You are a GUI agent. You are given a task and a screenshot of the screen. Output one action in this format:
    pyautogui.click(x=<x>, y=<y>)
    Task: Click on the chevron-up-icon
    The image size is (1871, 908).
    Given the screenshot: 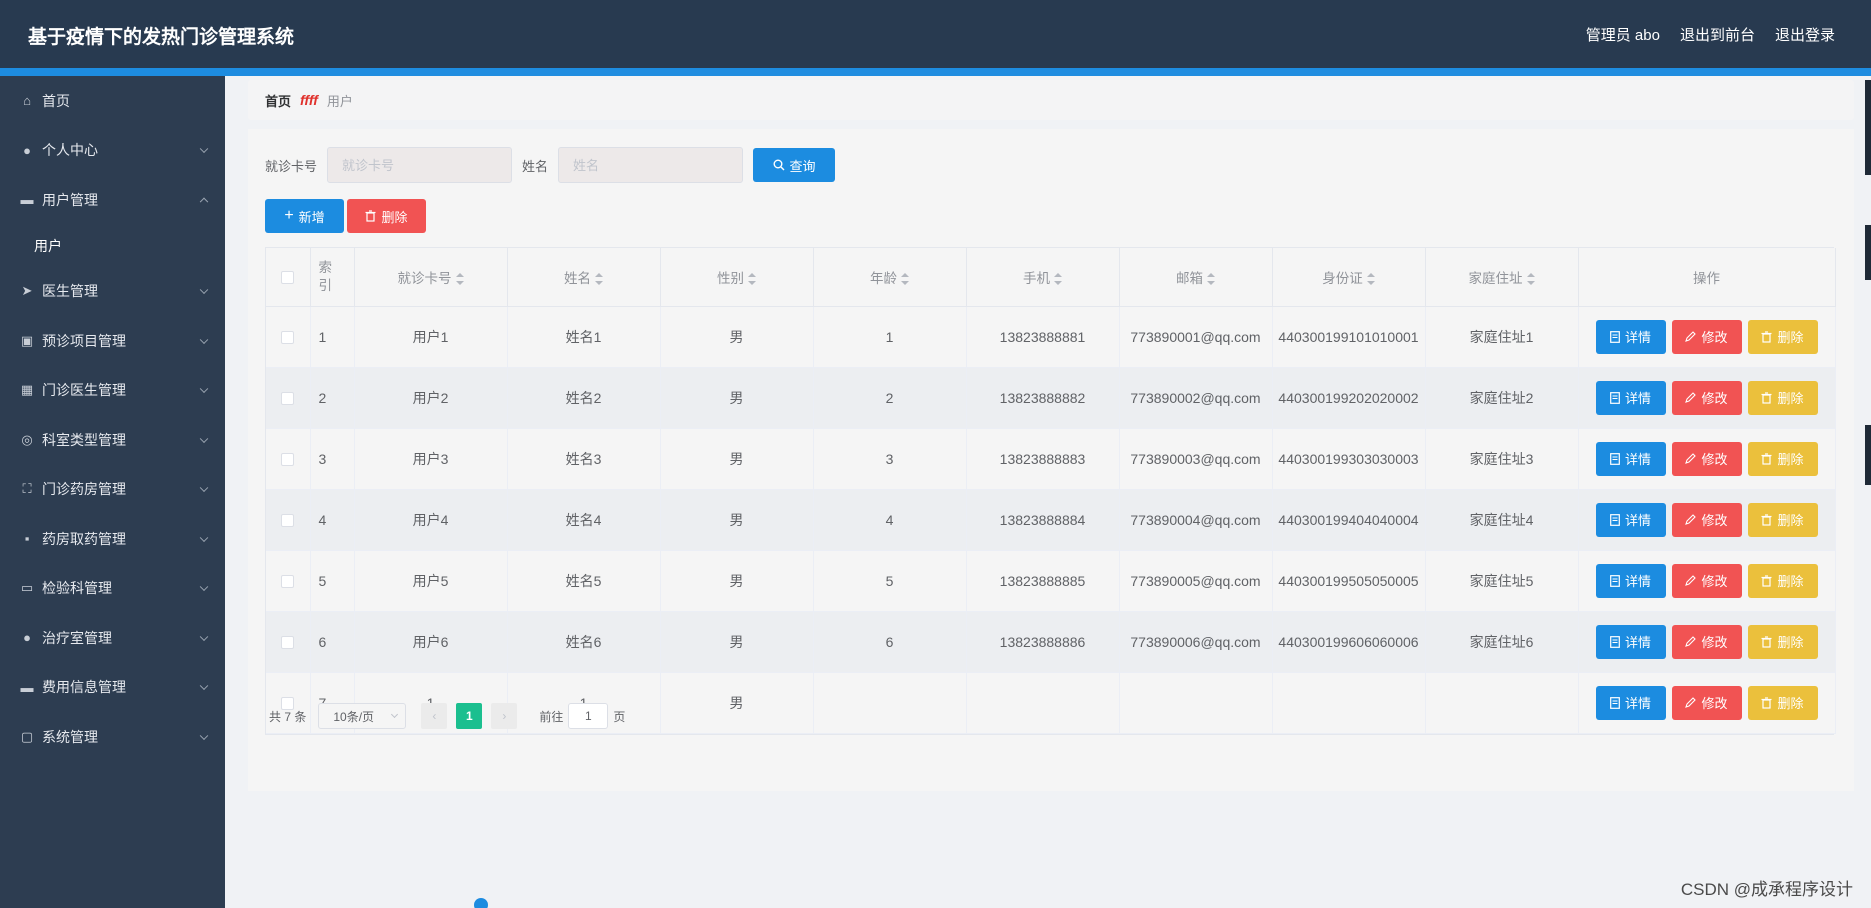 What is the action you would take?
    pyautogui.click(x=204, y=201)
    